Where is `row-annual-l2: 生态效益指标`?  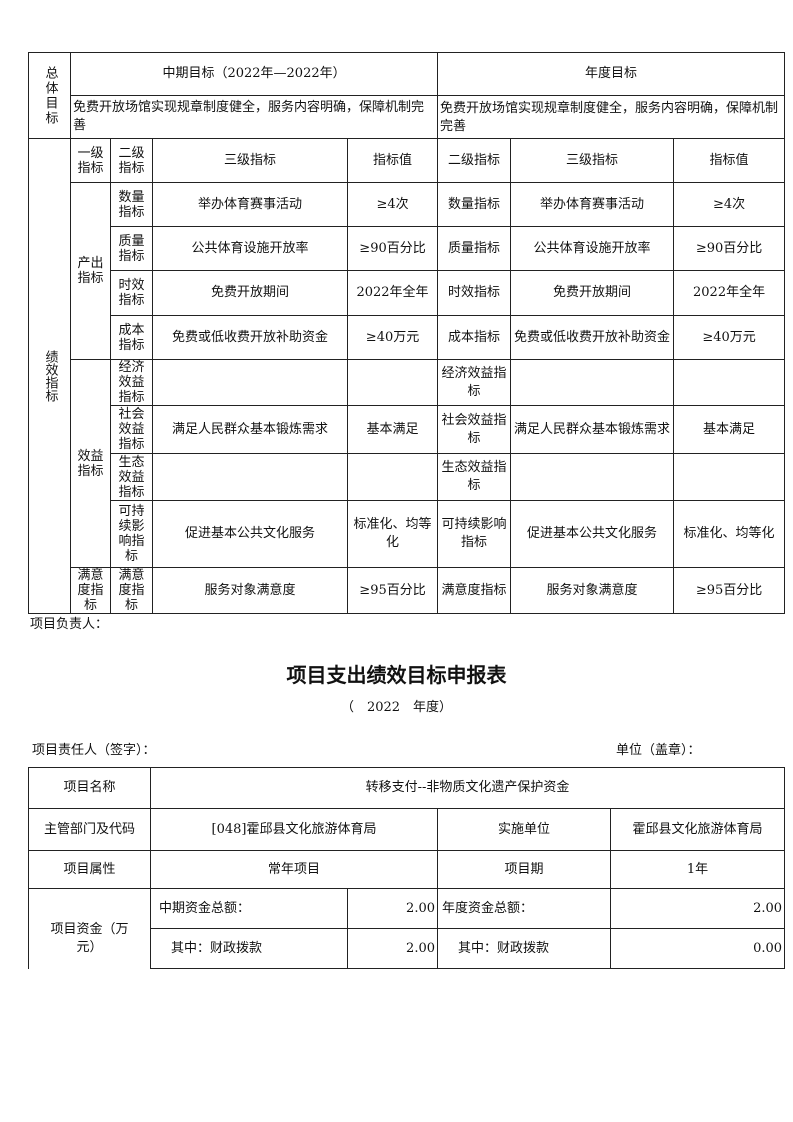
row-annual-l2: 生态效益指标 is located at coordinates (474, 477).